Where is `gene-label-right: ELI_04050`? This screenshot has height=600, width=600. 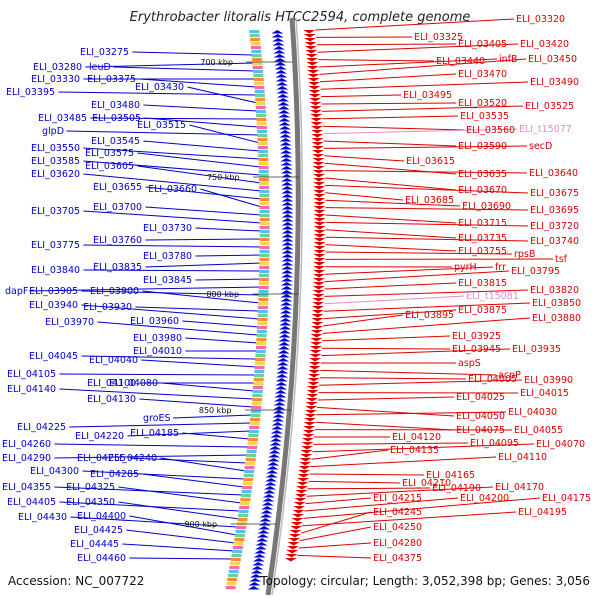
gene-label-right: ELI_04050 is located at coordinates (480, 416).